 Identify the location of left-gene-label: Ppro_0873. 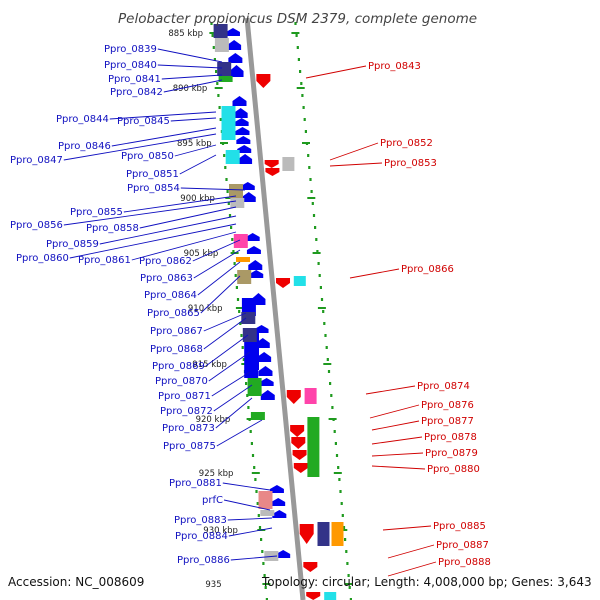
(188, 428).